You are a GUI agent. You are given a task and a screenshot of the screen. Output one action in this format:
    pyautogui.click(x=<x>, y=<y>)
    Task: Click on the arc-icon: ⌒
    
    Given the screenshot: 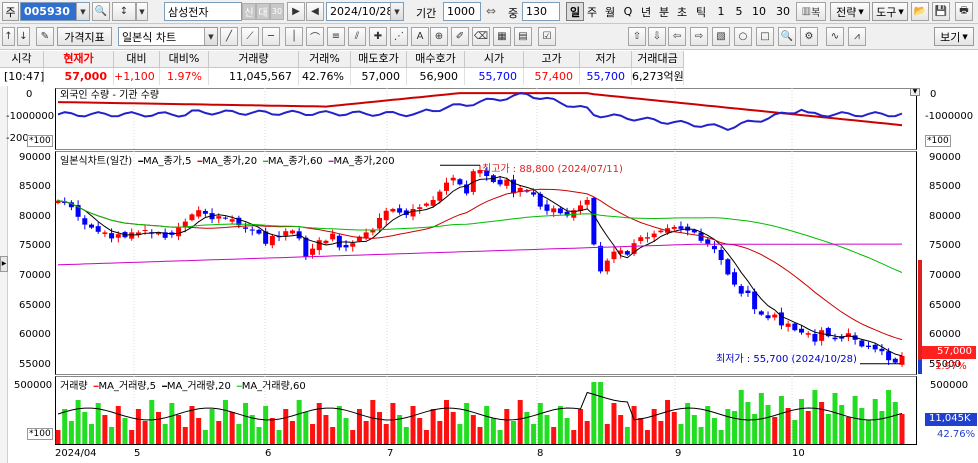 What is the action you would take?
    pyautogui.click(x=315, y=36)
    